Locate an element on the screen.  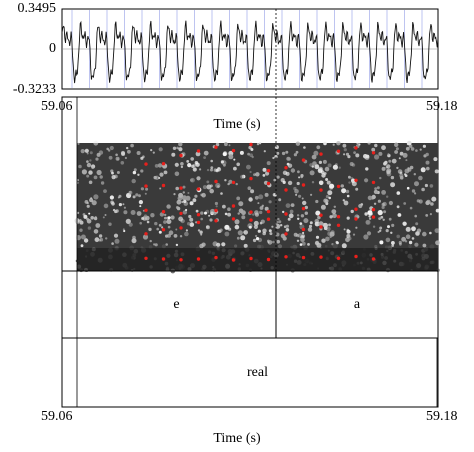
time-start-label-bottom: 59.06 is located at coordinates (57, 416).